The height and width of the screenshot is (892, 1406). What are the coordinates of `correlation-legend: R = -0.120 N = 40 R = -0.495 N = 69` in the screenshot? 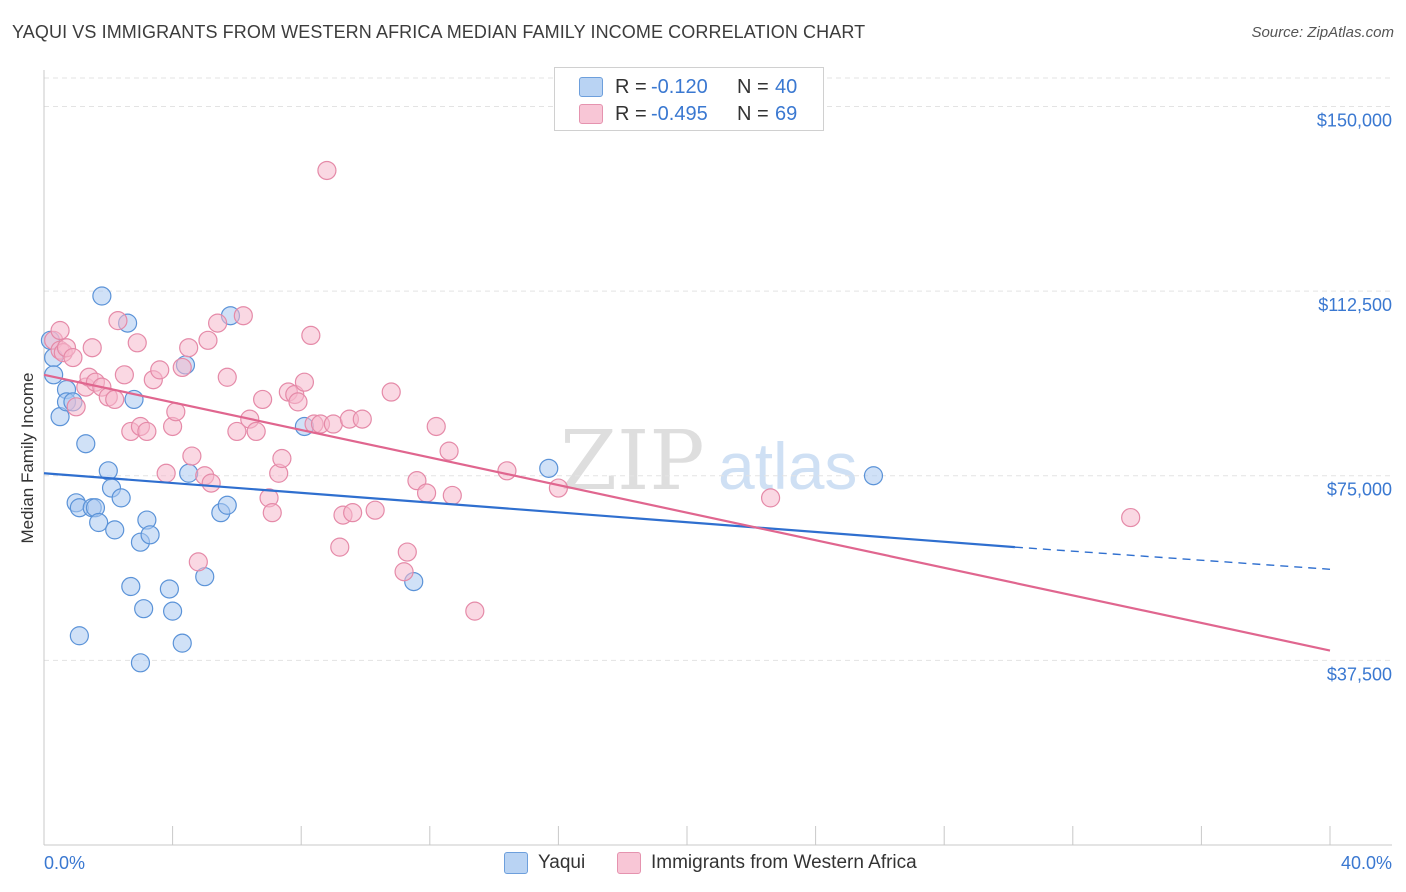 It's located at (689, 99).